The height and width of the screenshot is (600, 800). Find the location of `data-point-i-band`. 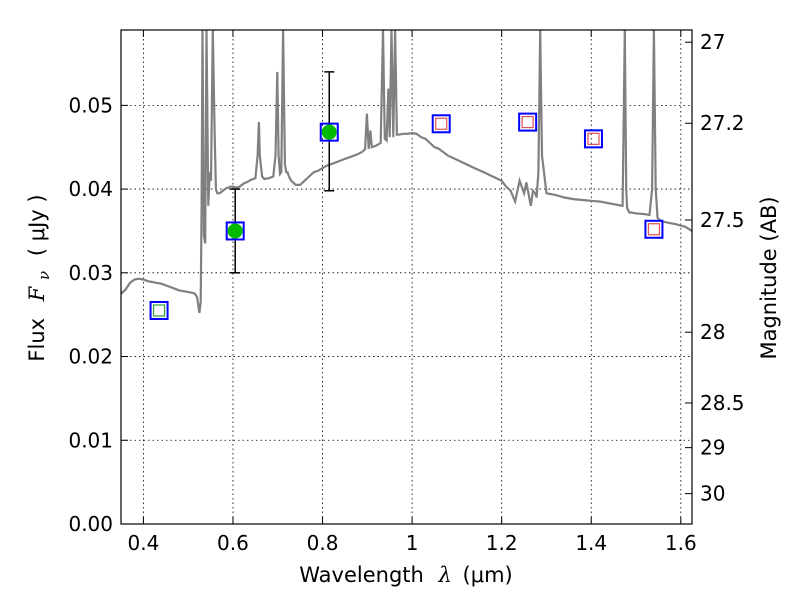

data-point-i-band is located at coordinates (329, 131).